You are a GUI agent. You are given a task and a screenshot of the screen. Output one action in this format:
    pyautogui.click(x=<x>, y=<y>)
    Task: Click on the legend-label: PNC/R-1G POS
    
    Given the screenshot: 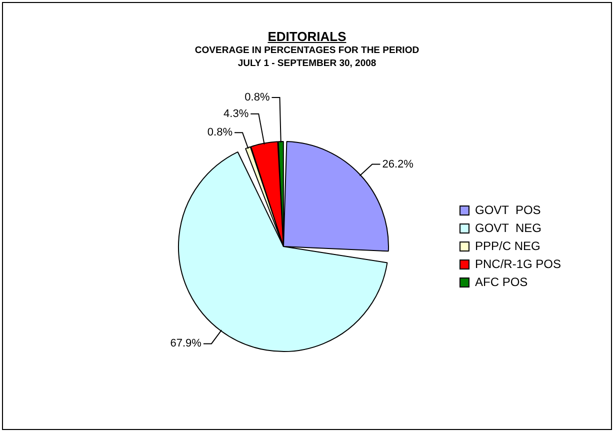 What is the action you would take?
    pyautogui.click(x=517, y=263)
    